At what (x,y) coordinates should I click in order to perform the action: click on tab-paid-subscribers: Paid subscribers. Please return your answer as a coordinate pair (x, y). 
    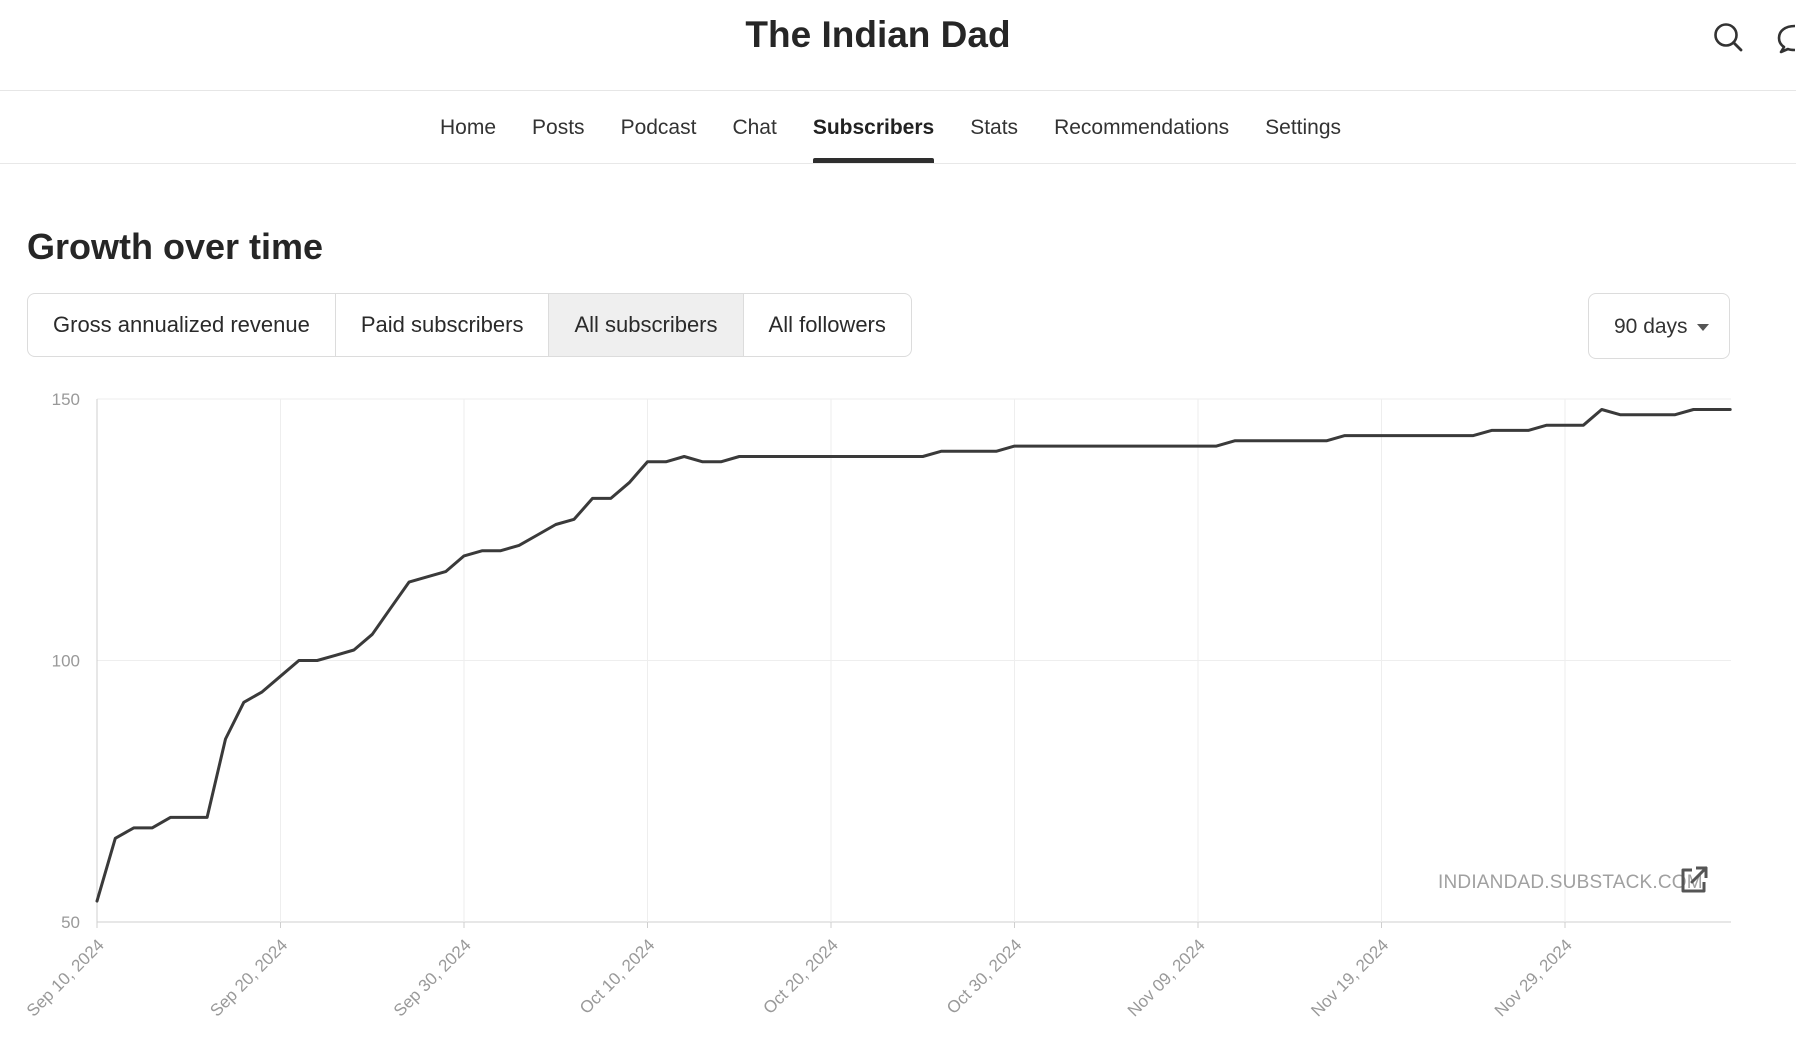
    Looking at the image, I should click on (443, 325).